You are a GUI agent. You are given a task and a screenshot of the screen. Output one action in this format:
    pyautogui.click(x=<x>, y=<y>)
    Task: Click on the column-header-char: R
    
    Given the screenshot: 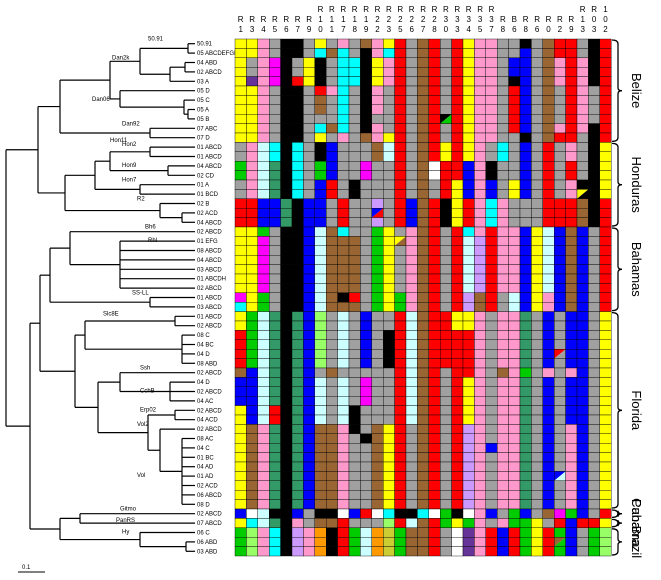 What is the action you would take?
    pyautogui.click(x=480, y=9)
    